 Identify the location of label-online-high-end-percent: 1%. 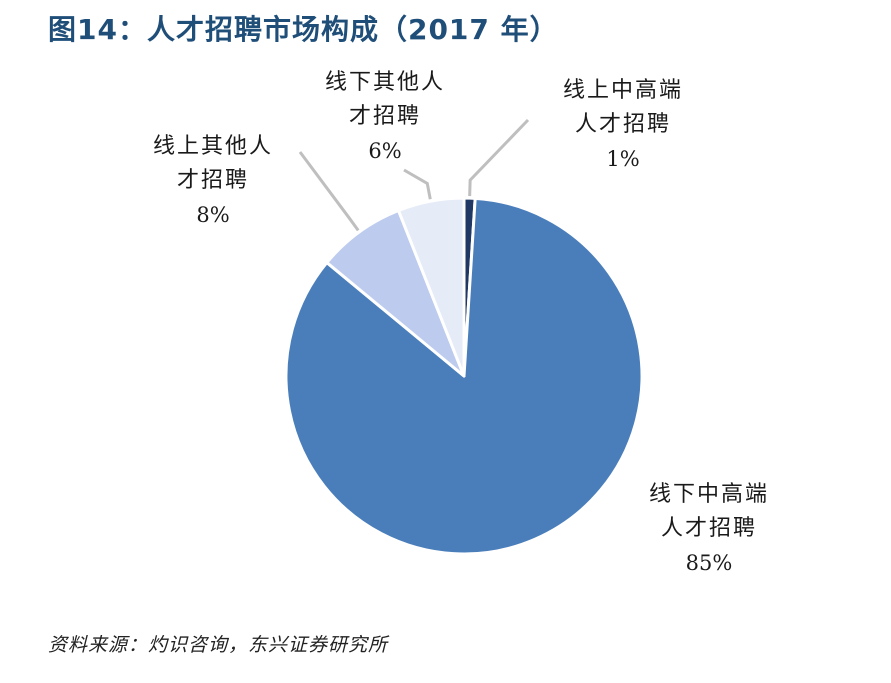
(623, 159).